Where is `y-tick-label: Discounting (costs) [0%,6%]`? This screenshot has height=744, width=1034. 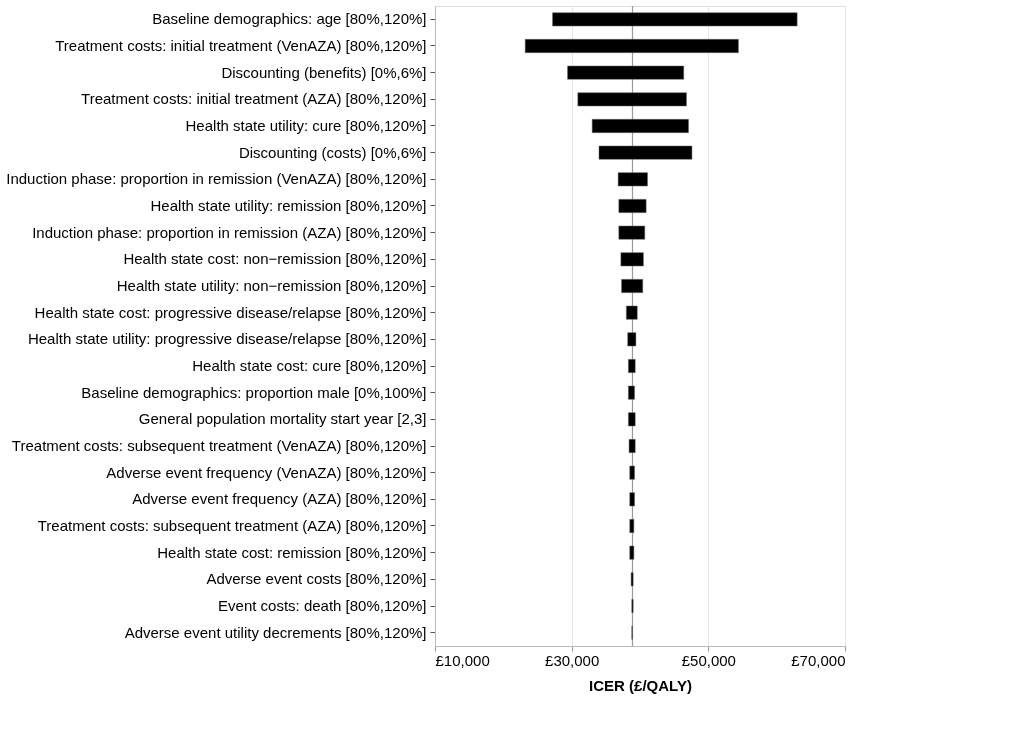 y-tick-label: Discounting (costs) [0%,6%] is located at coordinates (332, 152).